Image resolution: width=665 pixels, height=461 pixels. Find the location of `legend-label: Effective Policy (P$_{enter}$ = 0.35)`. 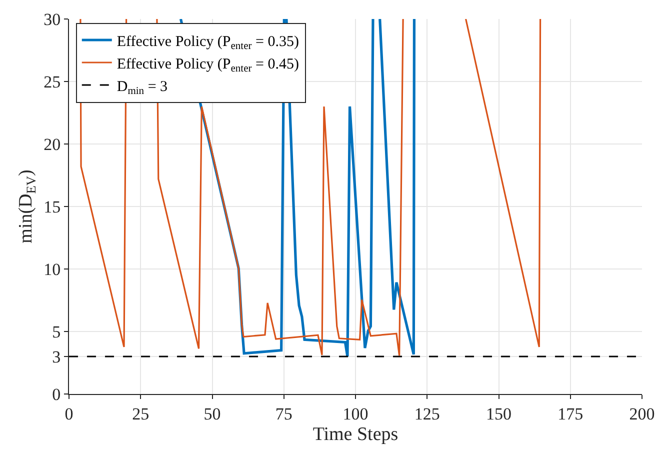

legend-label: Effective Policy (P$_{enter}$ = 0.35) is located at coordinates (207, 43).